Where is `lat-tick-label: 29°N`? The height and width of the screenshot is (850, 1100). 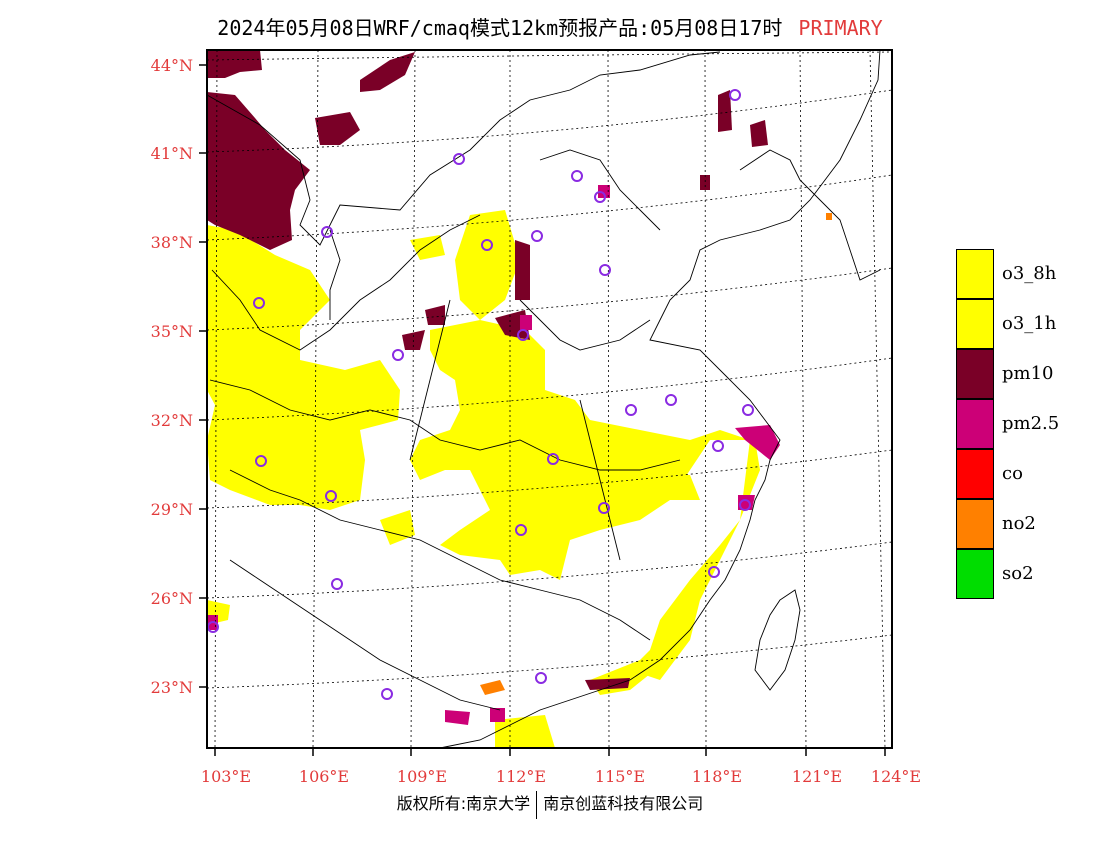 lat-tick-label: 29°N is located at coordinates (172, 509).